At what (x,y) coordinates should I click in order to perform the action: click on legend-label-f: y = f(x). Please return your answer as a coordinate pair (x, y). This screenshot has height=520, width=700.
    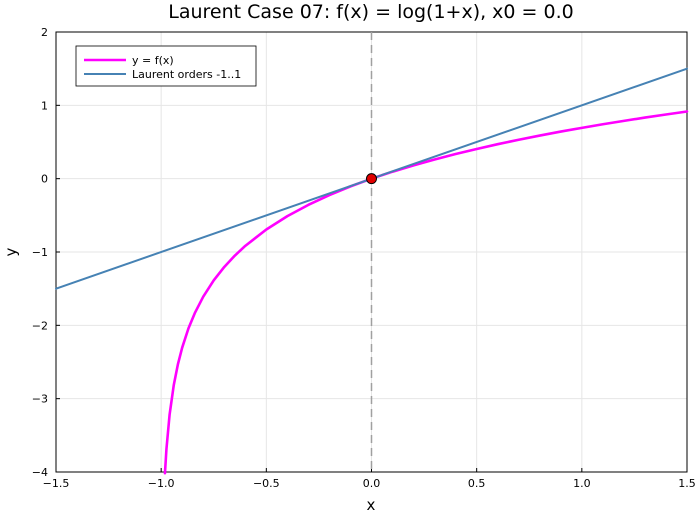
    Looking at the image, I should click on (153, 60).